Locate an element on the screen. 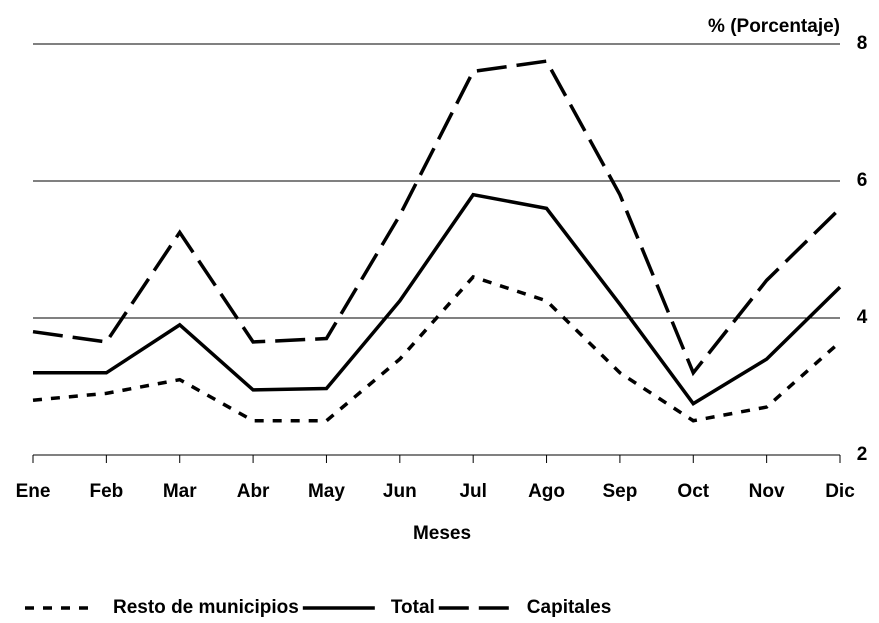  y-axis-label: % (Porcentaje) is located at coordinates (774, 26).